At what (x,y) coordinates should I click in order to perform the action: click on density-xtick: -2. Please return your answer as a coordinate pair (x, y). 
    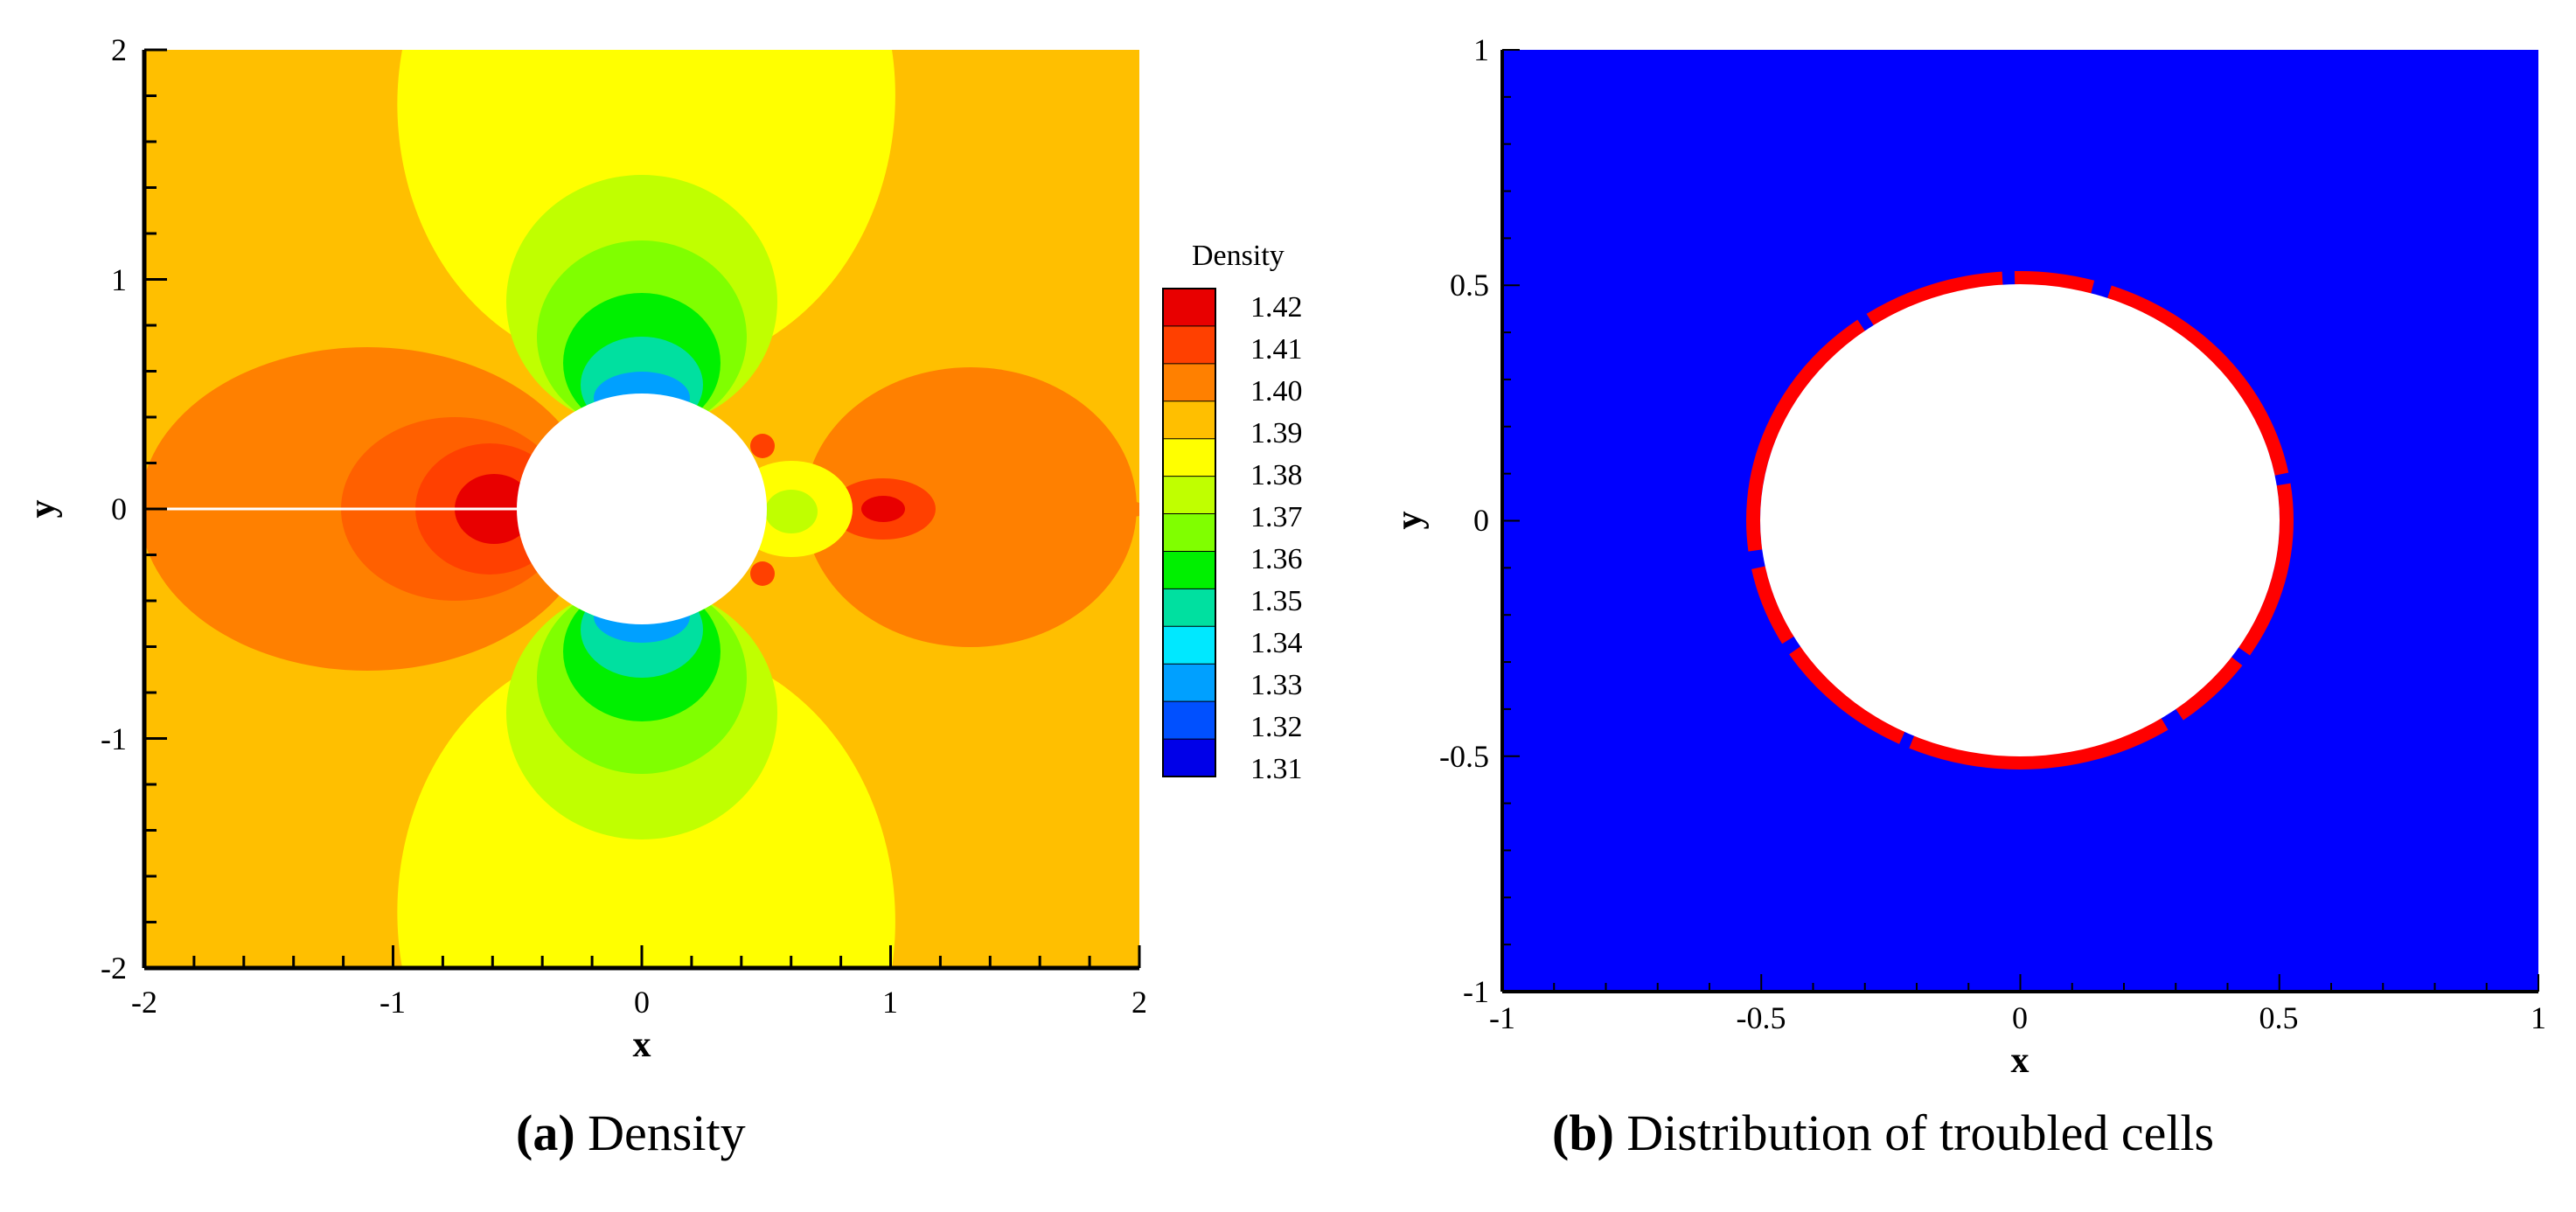
    Looking at the image, I should click on (144, 1002).